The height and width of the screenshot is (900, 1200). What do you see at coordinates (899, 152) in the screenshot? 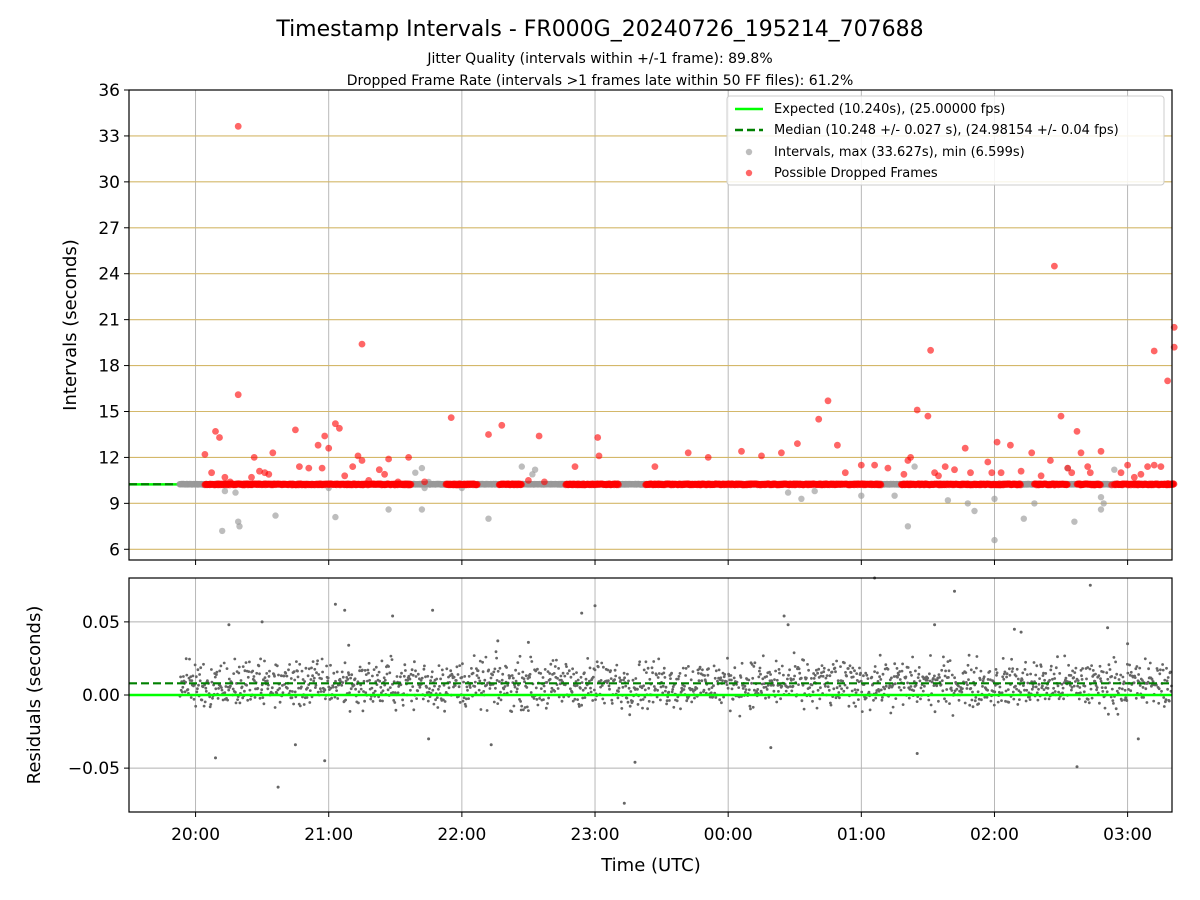
I see `legend-intervals-label: Intervals, max (33.627s), min (6.599s)` at bounding box center [899, 152].